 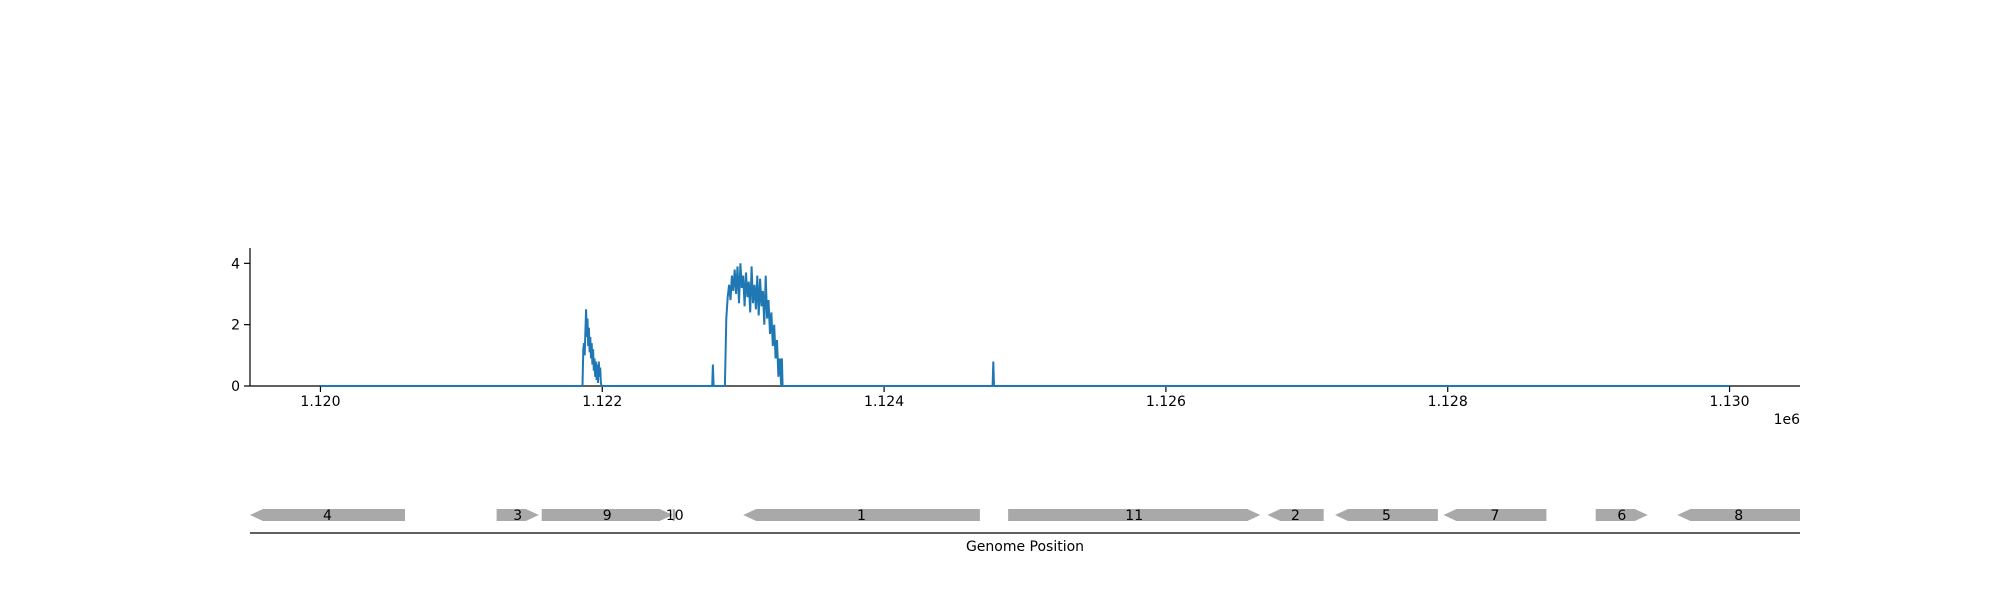 I want to click on y-ticks: 0 2 4, so click(x=240, y=325).